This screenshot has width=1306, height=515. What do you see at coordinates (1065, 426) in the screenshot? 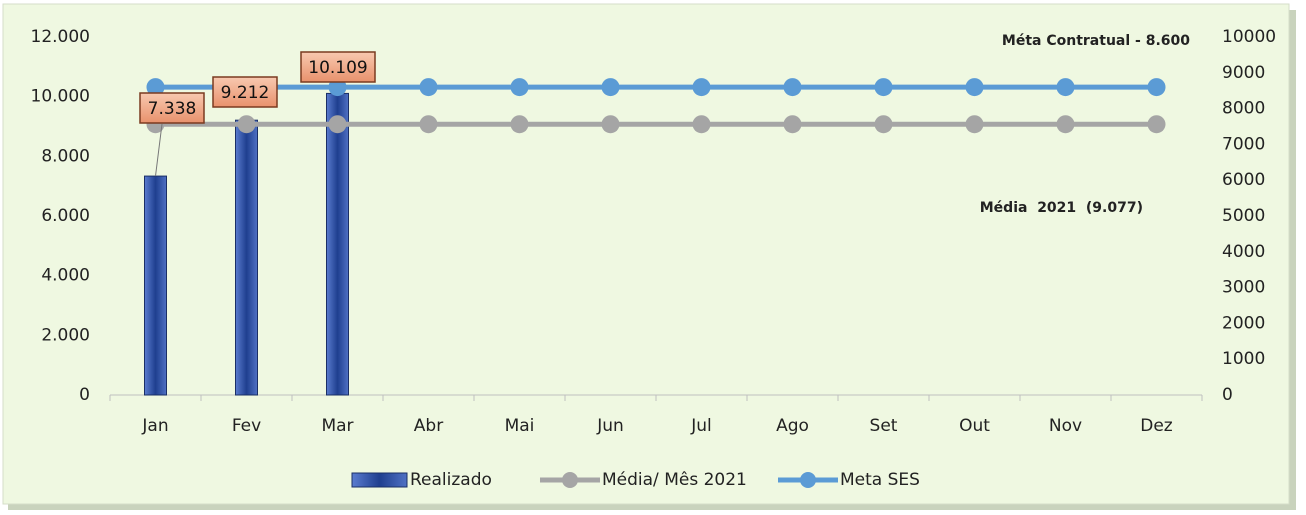
I see `x-tick-label: Nov` at bounding box center [1065, 426].